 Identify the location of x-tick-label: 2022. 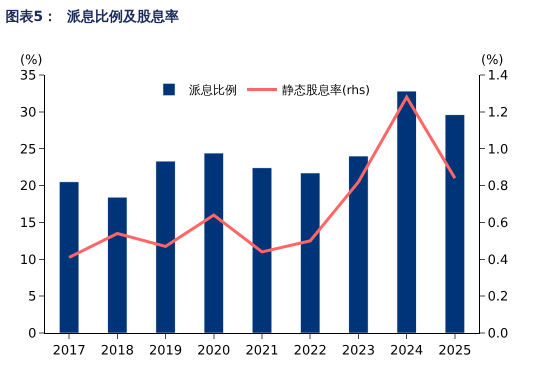
(310, 351).